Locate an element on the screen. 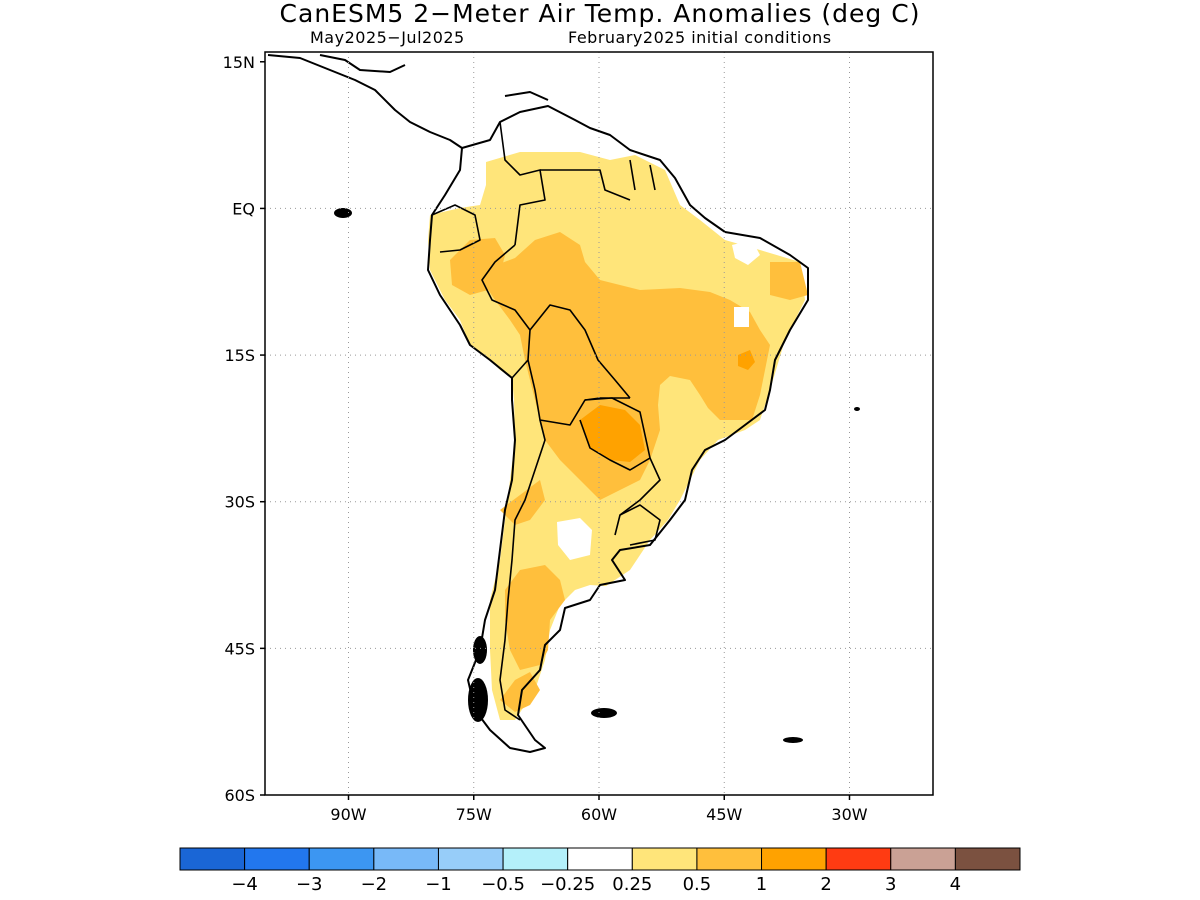  border-brazil-west is located at coordinates (580, 351).